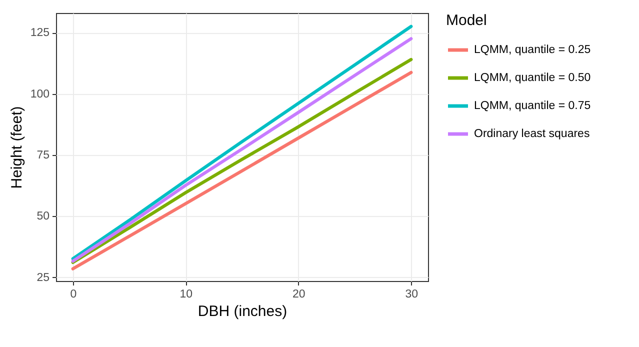 The width and height of the screenshot is (639, 347). What do you see at coordinates (243, 311) in the screenshot?
I see `x-axis-title: DBH (inches)` at bounding box center [243, 311].